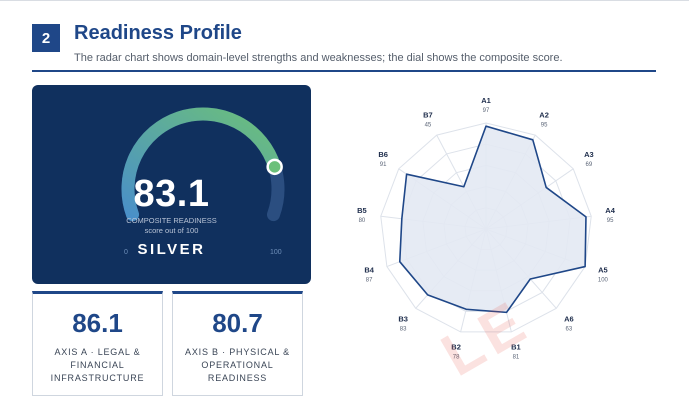 This screenshot has height=401, width=689. What do you see at coordinates (362, 210) in the screenshot?
I see `radar-label-b5: B5` at bounding box center [362, 210].